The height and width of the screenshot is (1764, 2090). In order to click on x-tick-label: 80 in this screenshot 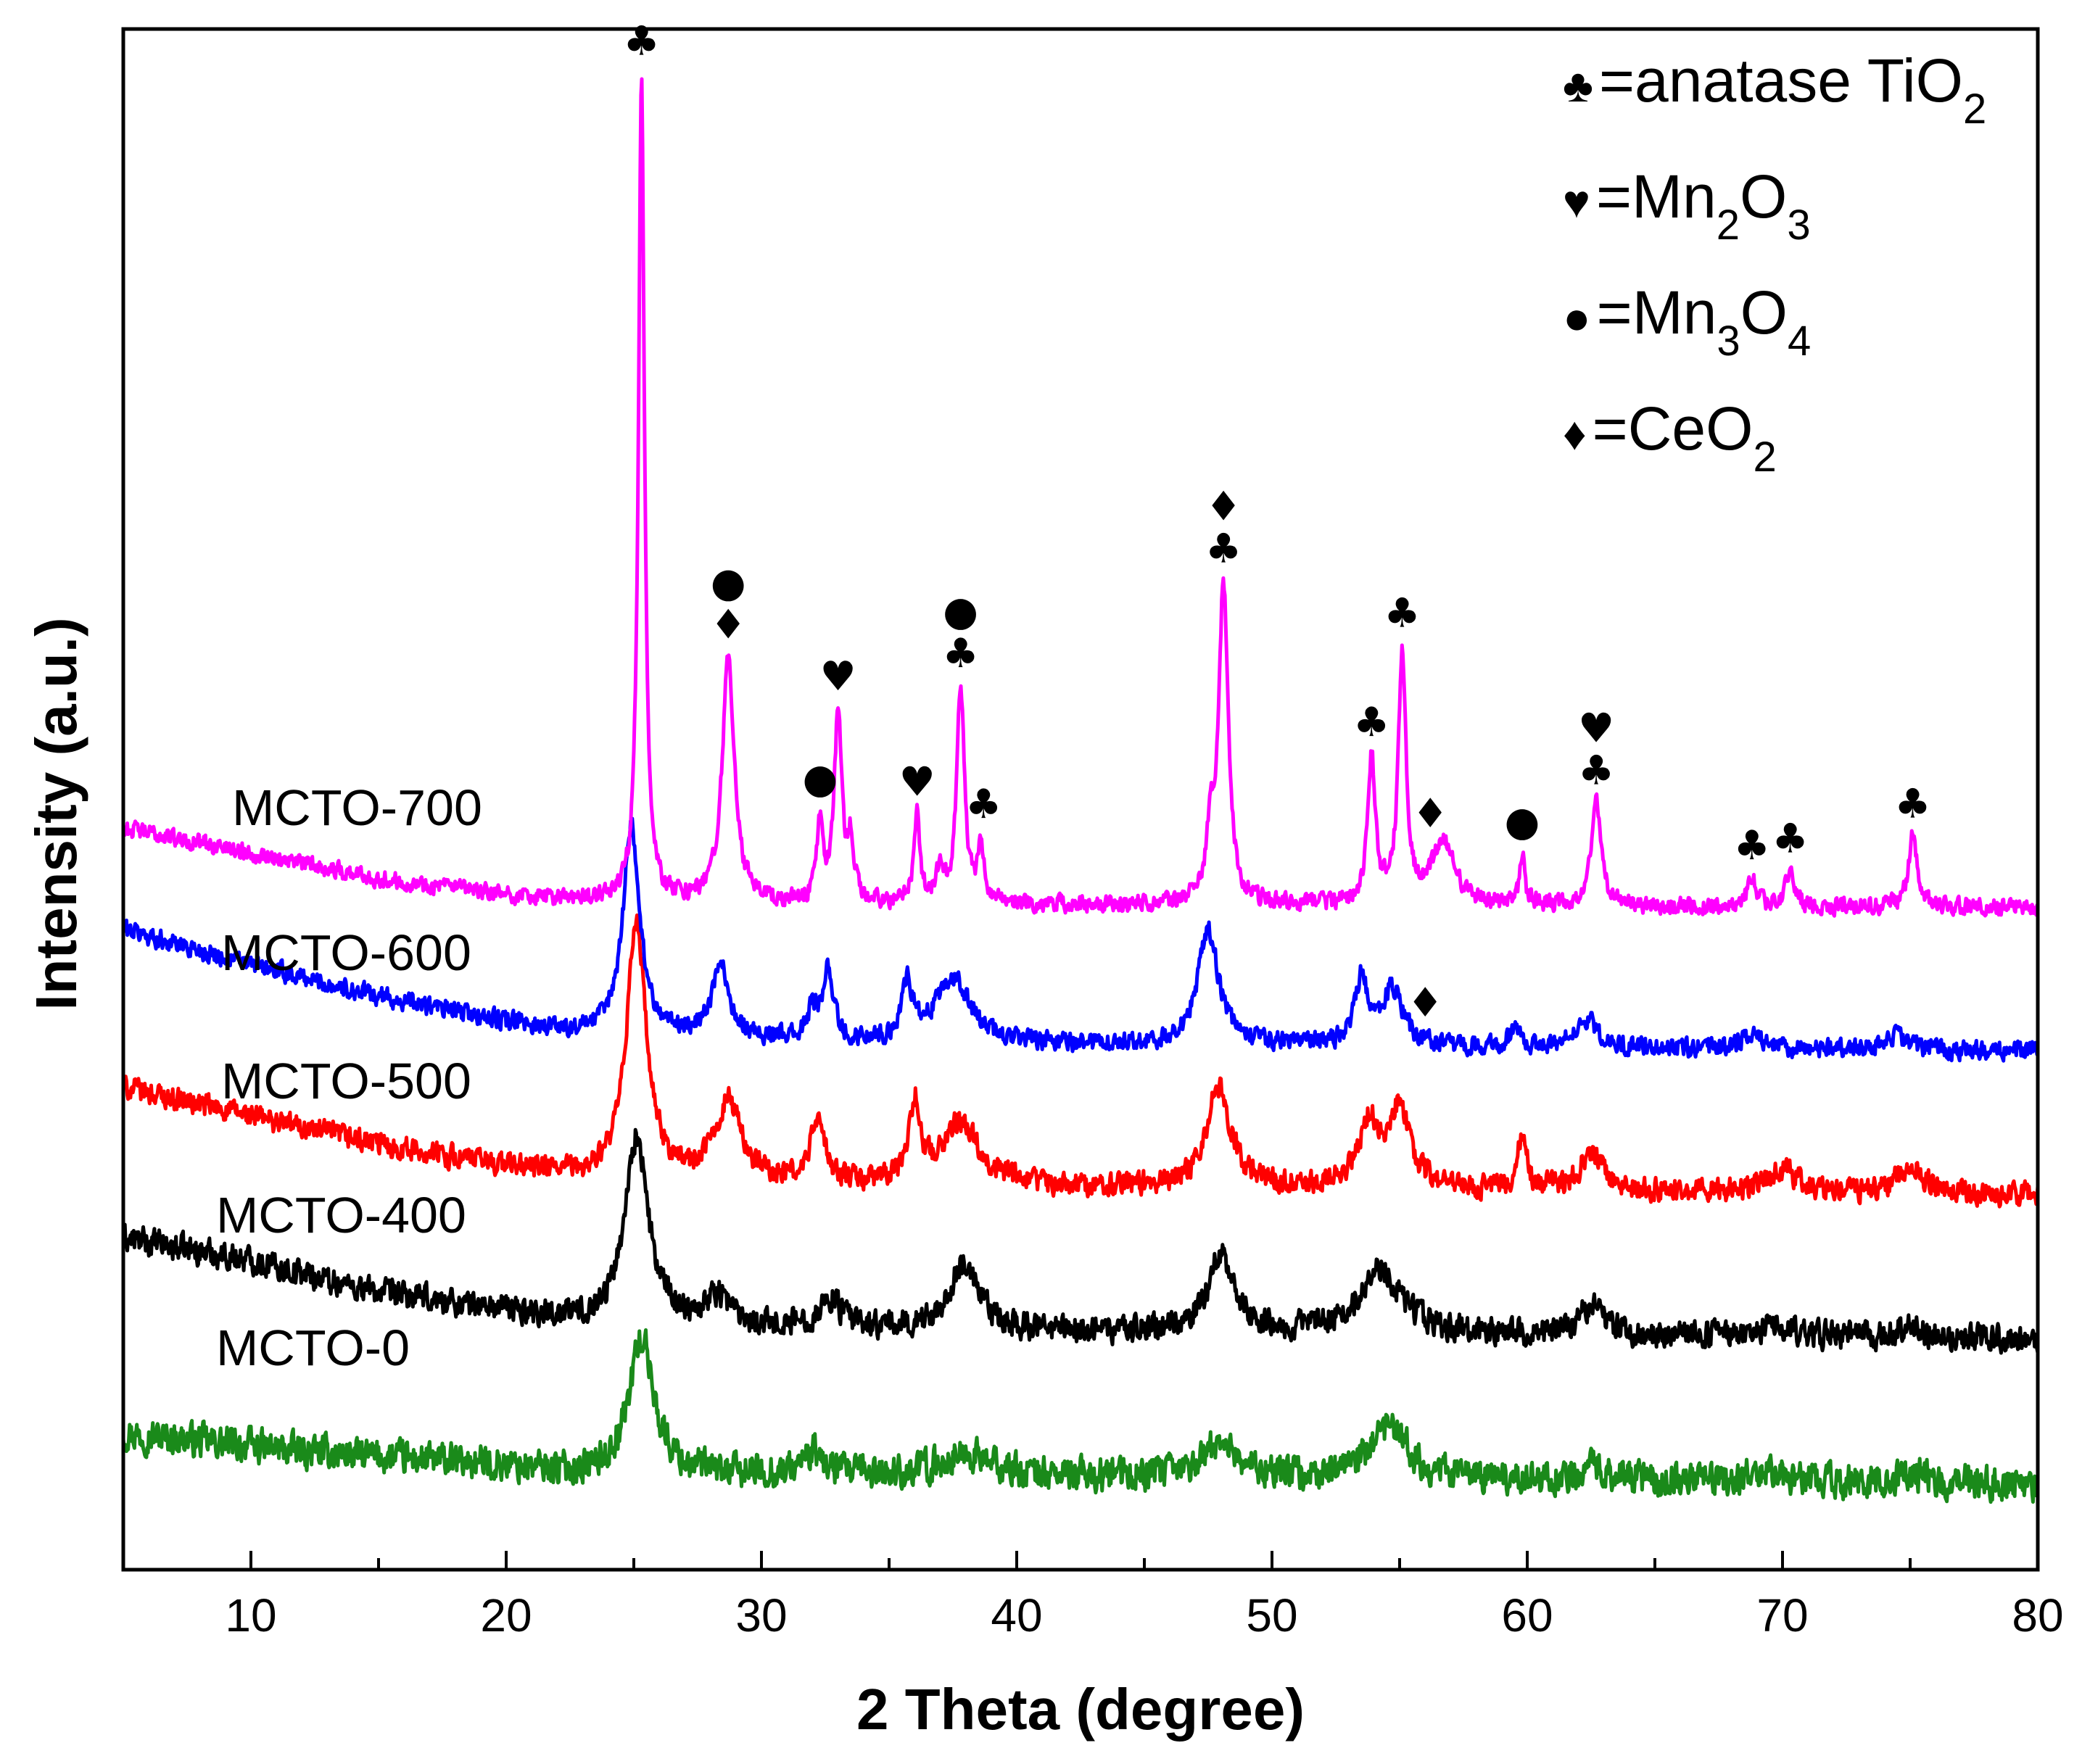, I will do `click(2038, 1615)`.